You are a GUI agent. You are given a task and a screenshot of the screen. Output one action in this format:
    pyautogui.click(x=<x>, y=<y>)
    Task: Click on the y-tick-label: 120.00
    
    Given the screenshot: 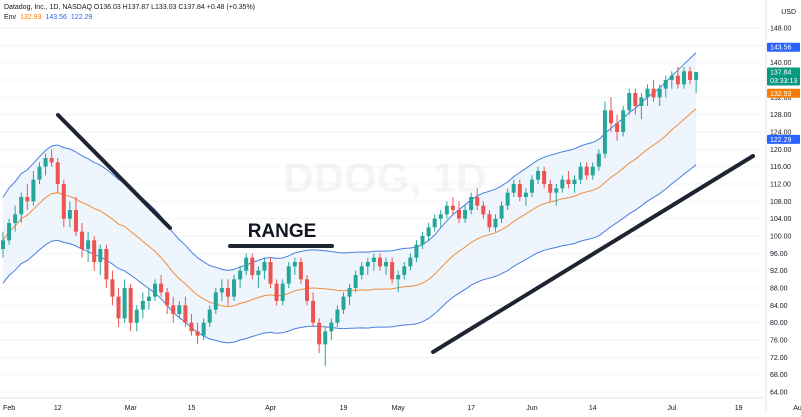 What is the action you would take?
    pyautogui.click(x=781, y=150)
    